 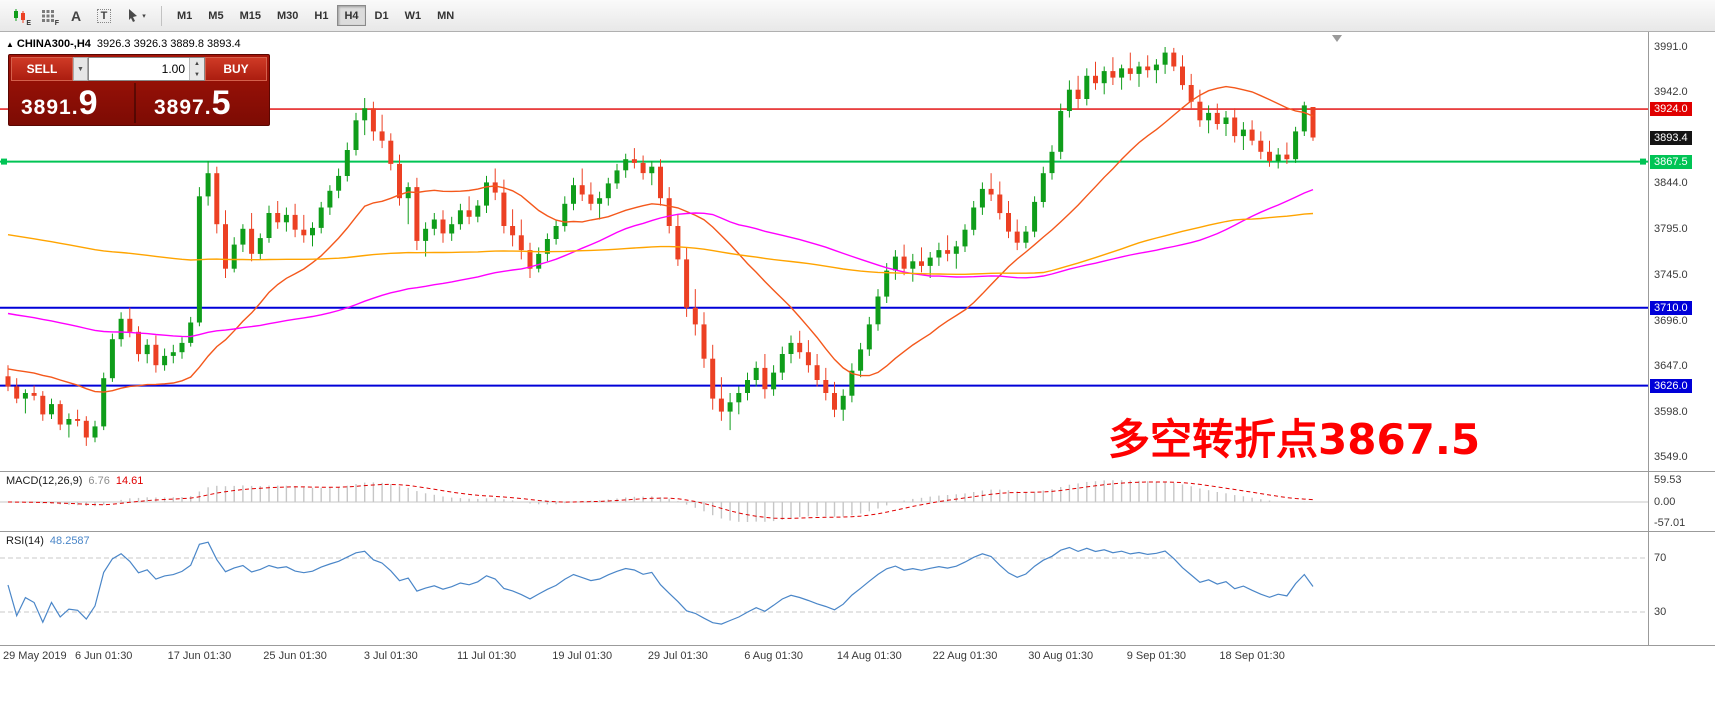 What do you see at coordinates (250, 15) in the screenshot?
I see `timeframe-m15: M15` at bounding box center [250, 15].